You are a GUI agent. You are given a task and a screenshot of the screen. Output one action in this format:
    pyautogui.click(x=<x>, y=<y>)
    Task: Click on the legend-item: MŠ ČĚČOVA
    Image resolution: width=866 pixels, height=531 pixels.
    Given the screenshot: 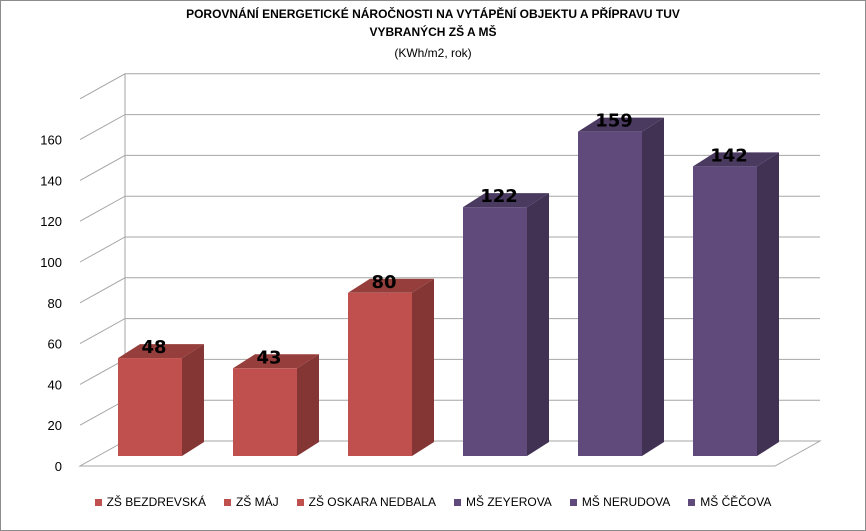 What is the action you would take?
    pyautogui.click(x=729, y=502)
    